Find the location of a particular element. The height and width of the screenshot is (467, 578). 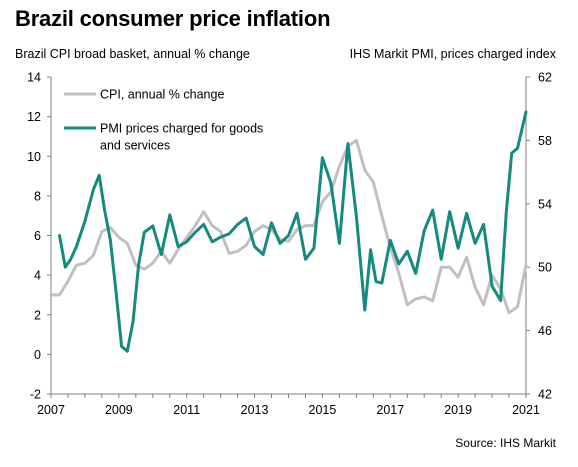

x-tick-label: 2011 is located at coordinates (186, 410).